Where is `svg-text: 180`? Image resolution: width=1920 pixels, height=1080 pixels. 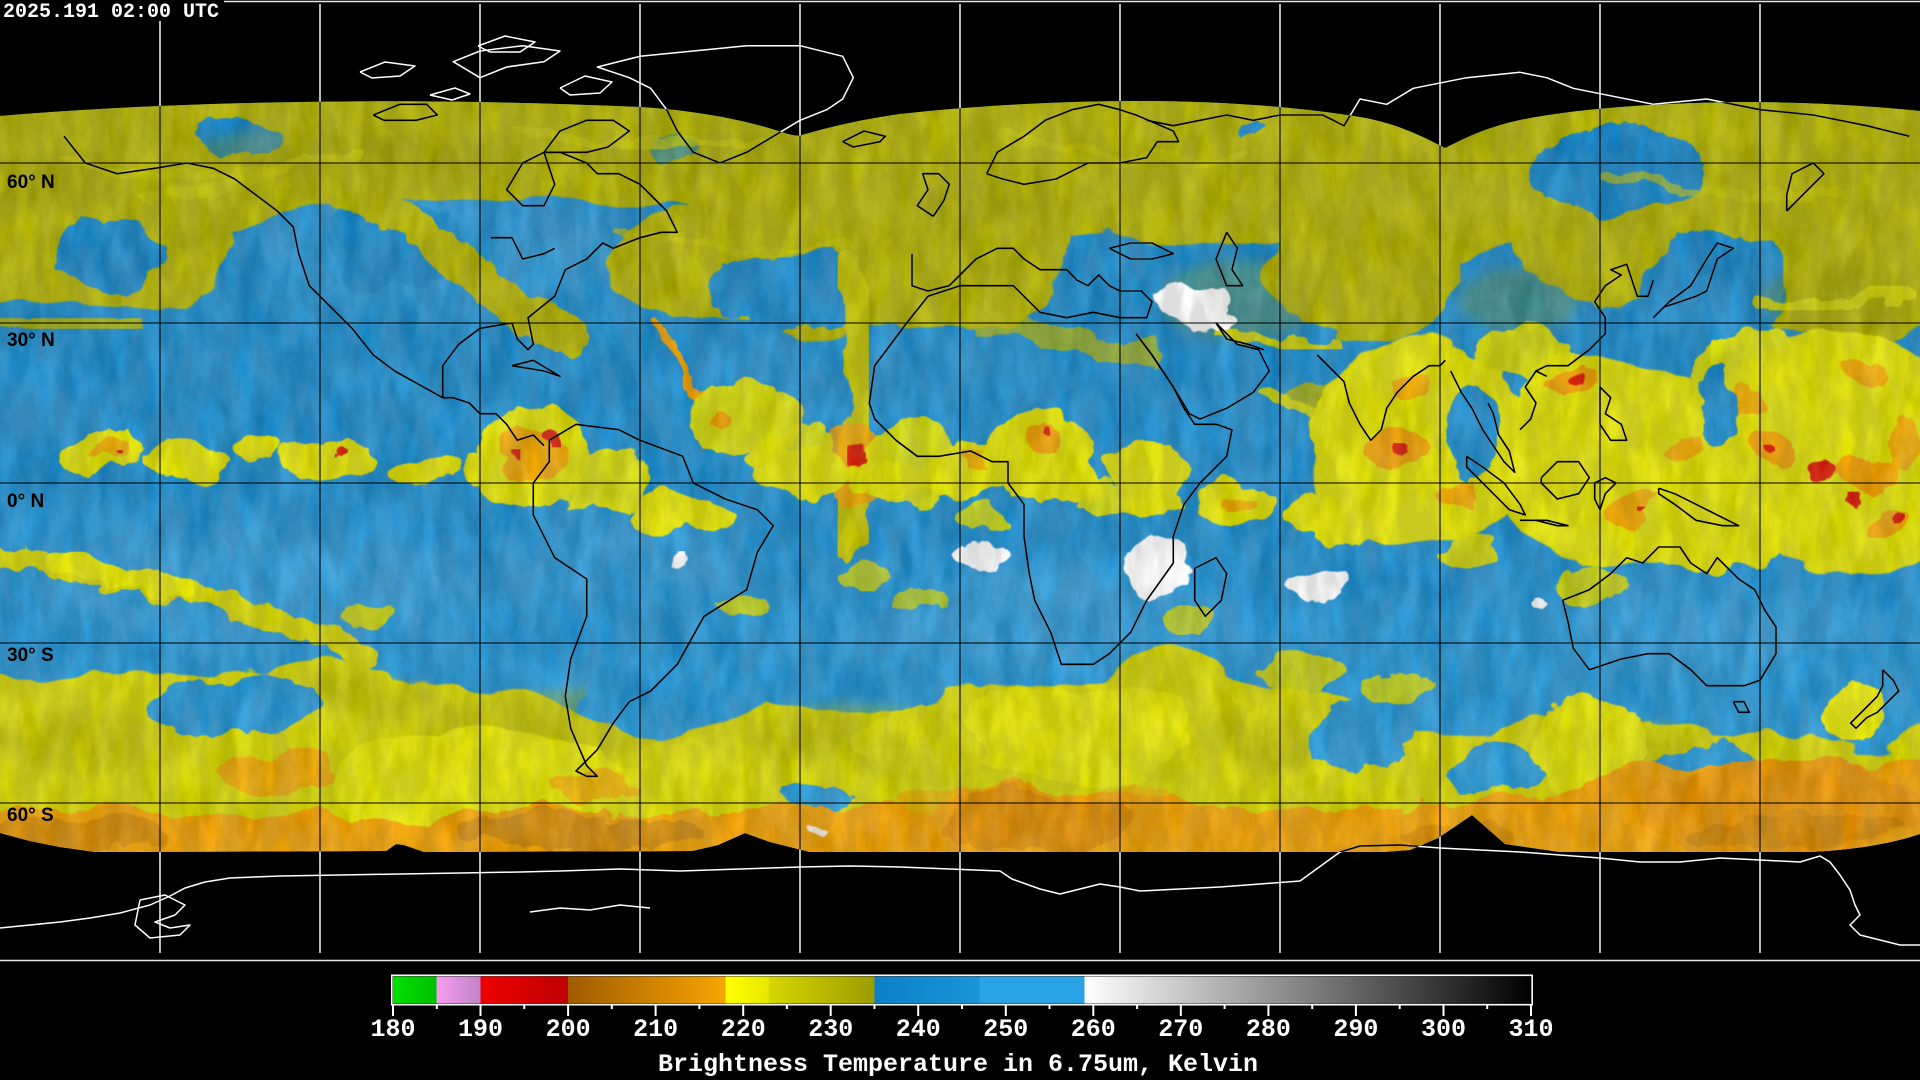
svg-text: 180 is located at coordinates (392, 1029).